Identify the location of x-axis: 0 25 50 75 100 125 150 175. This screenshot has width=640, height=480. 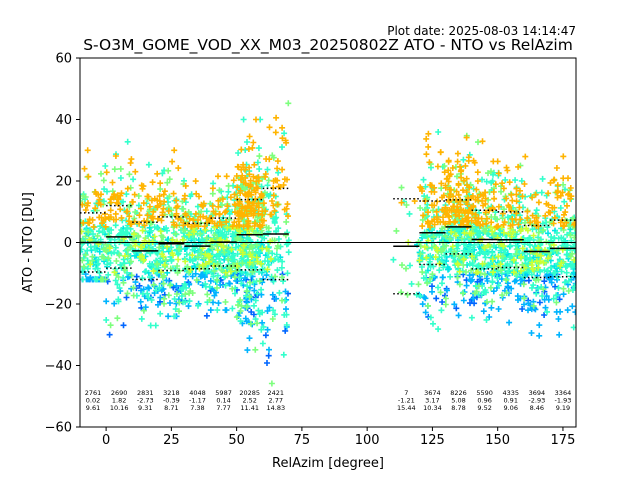
(338, 437).